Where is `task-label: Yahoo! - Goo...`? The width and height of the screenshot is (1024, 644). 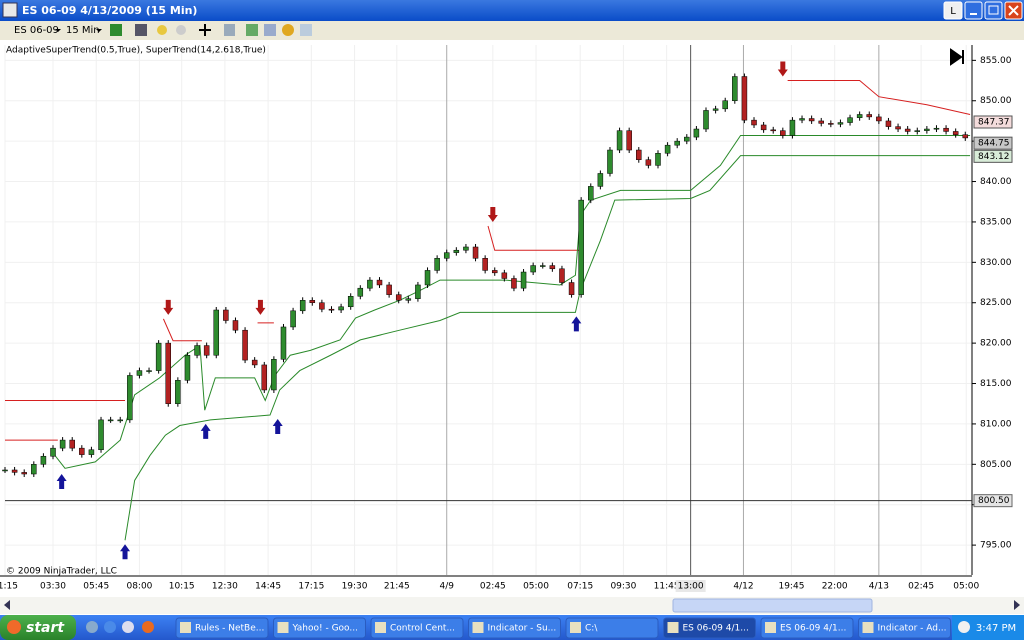
task-label: Yahoo! - Goo... is located at coordinates (325, 629).